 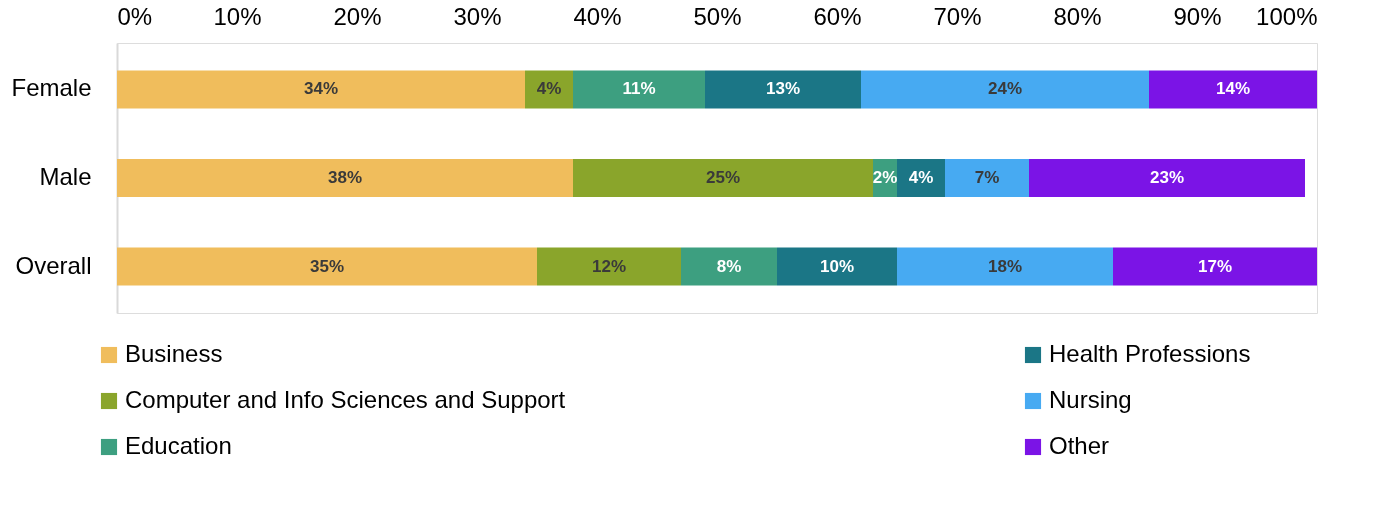 What do you see at coordinates (237, 16) in the screenshot?
I see `x-tick-label: 10%` at bounding box center [237, 16].